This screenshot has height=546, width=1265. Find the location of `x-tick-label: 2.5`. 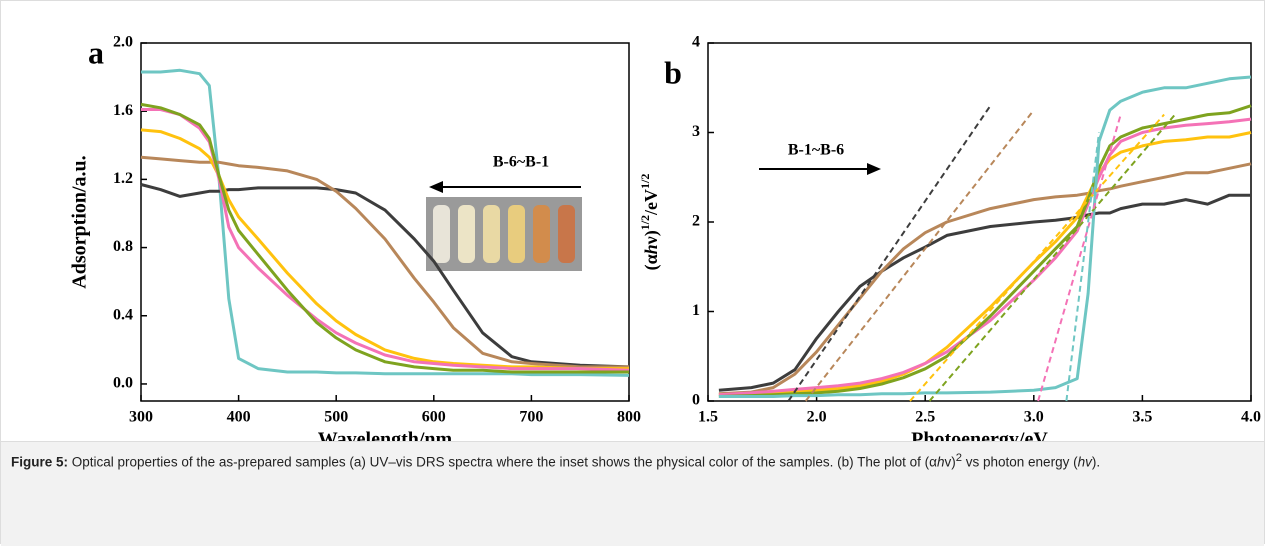

x-tick-label: 2.5 is located at coordinates (925, 417).